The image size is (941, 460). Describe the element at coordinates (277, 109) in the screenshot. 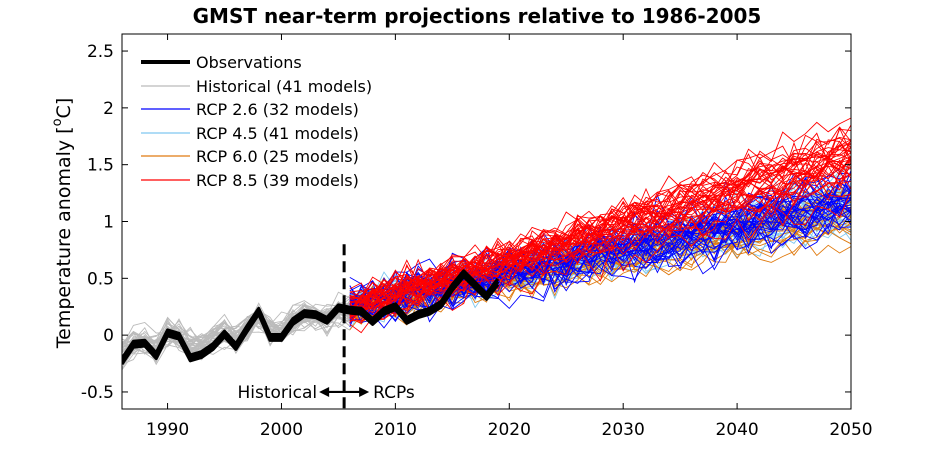

I see `legend-label-rcp26: RCP 2.6 (32 models)` at that location.